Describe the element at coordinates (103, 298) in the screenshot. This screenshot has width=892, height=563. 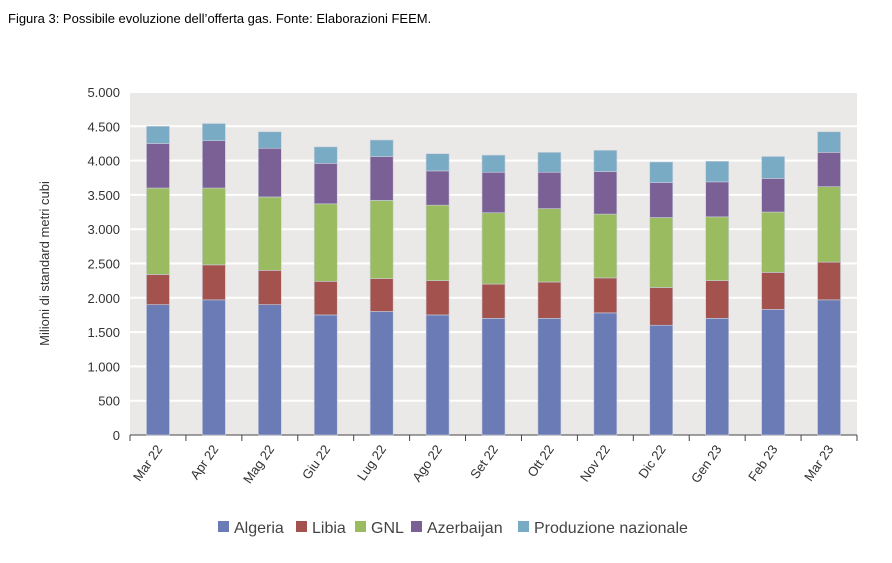
I see `y-tick-label: 2.000` at that location.